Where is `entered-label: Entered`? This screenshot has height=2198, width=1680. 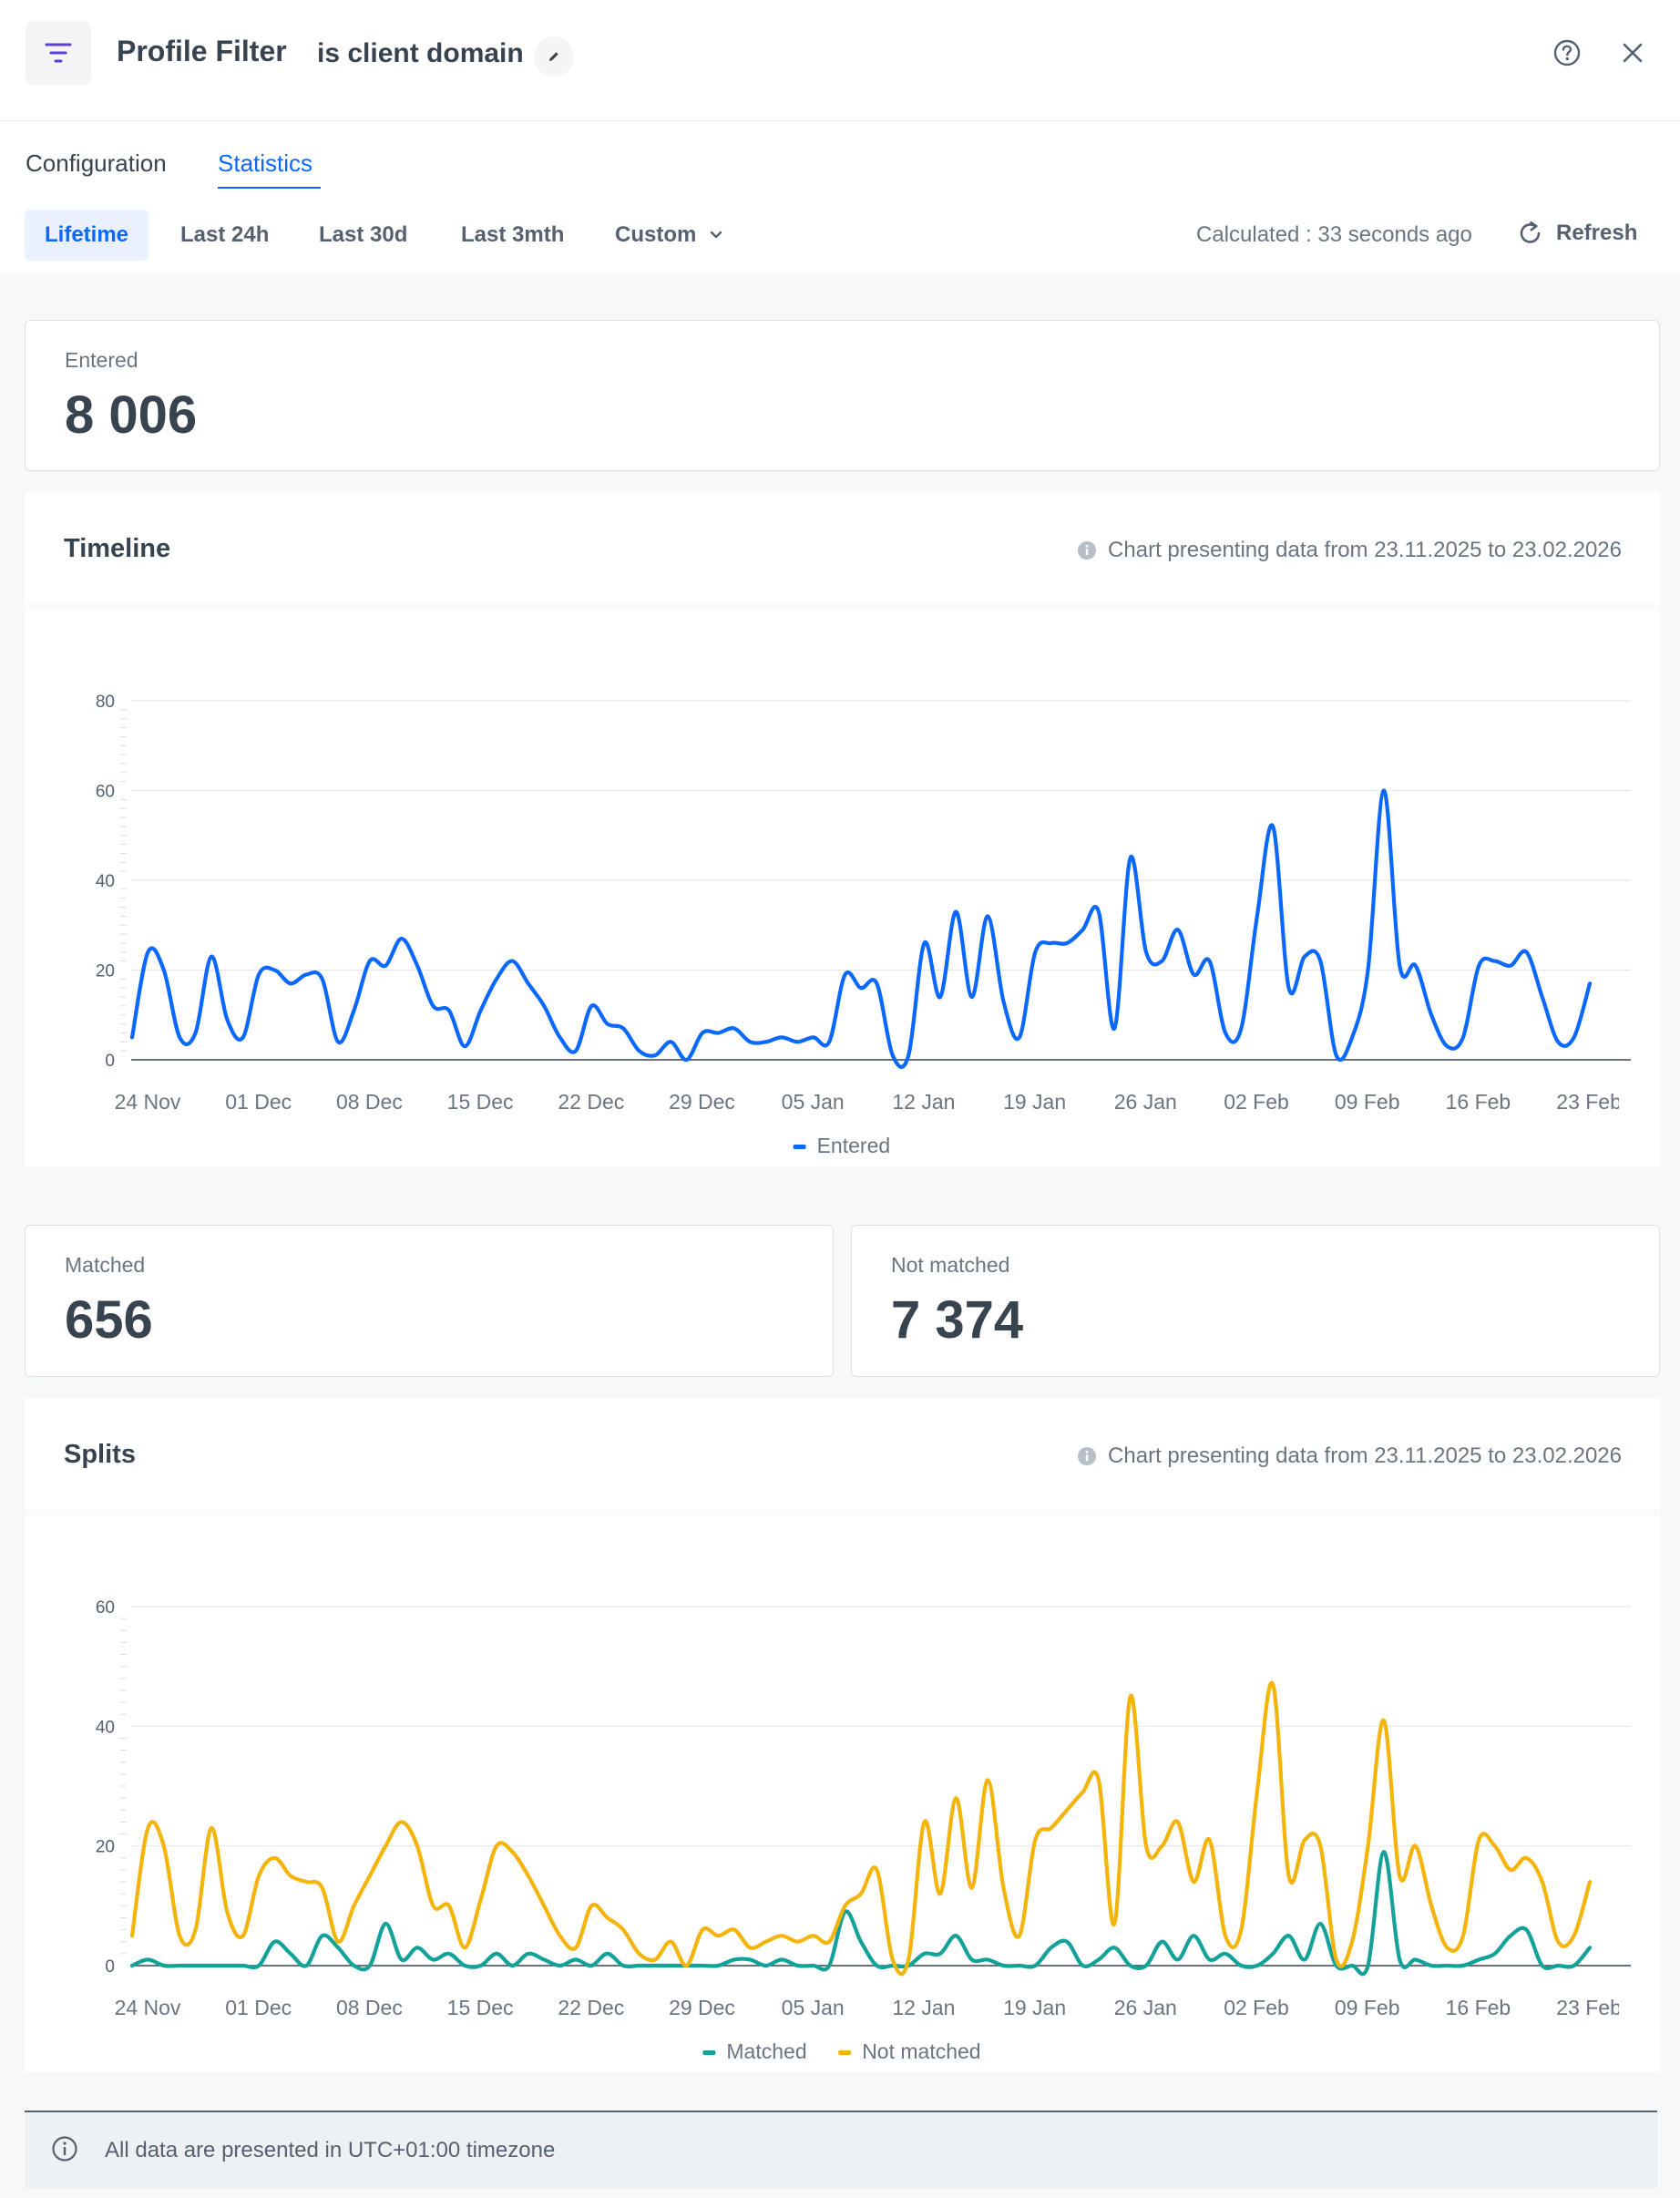
entered-label: Entered is located at coordinates (102, 360).